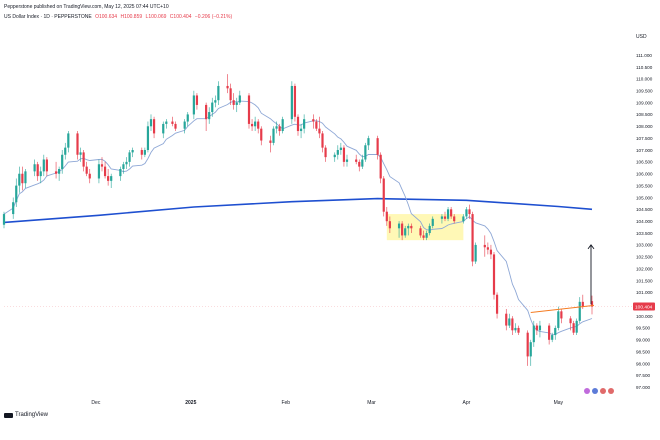  I want to click on indicator-icon-lightning, so click(587, 391).